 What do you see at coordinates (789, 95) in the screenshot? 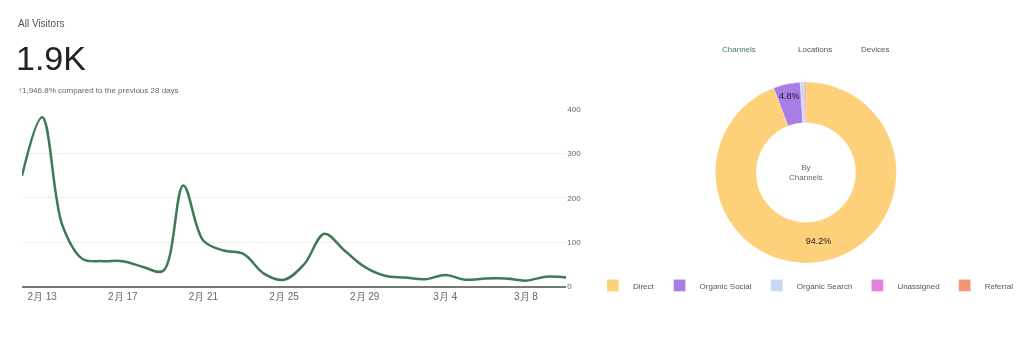
I see `data-label: 4.8%` at bounding box center [789, 95].